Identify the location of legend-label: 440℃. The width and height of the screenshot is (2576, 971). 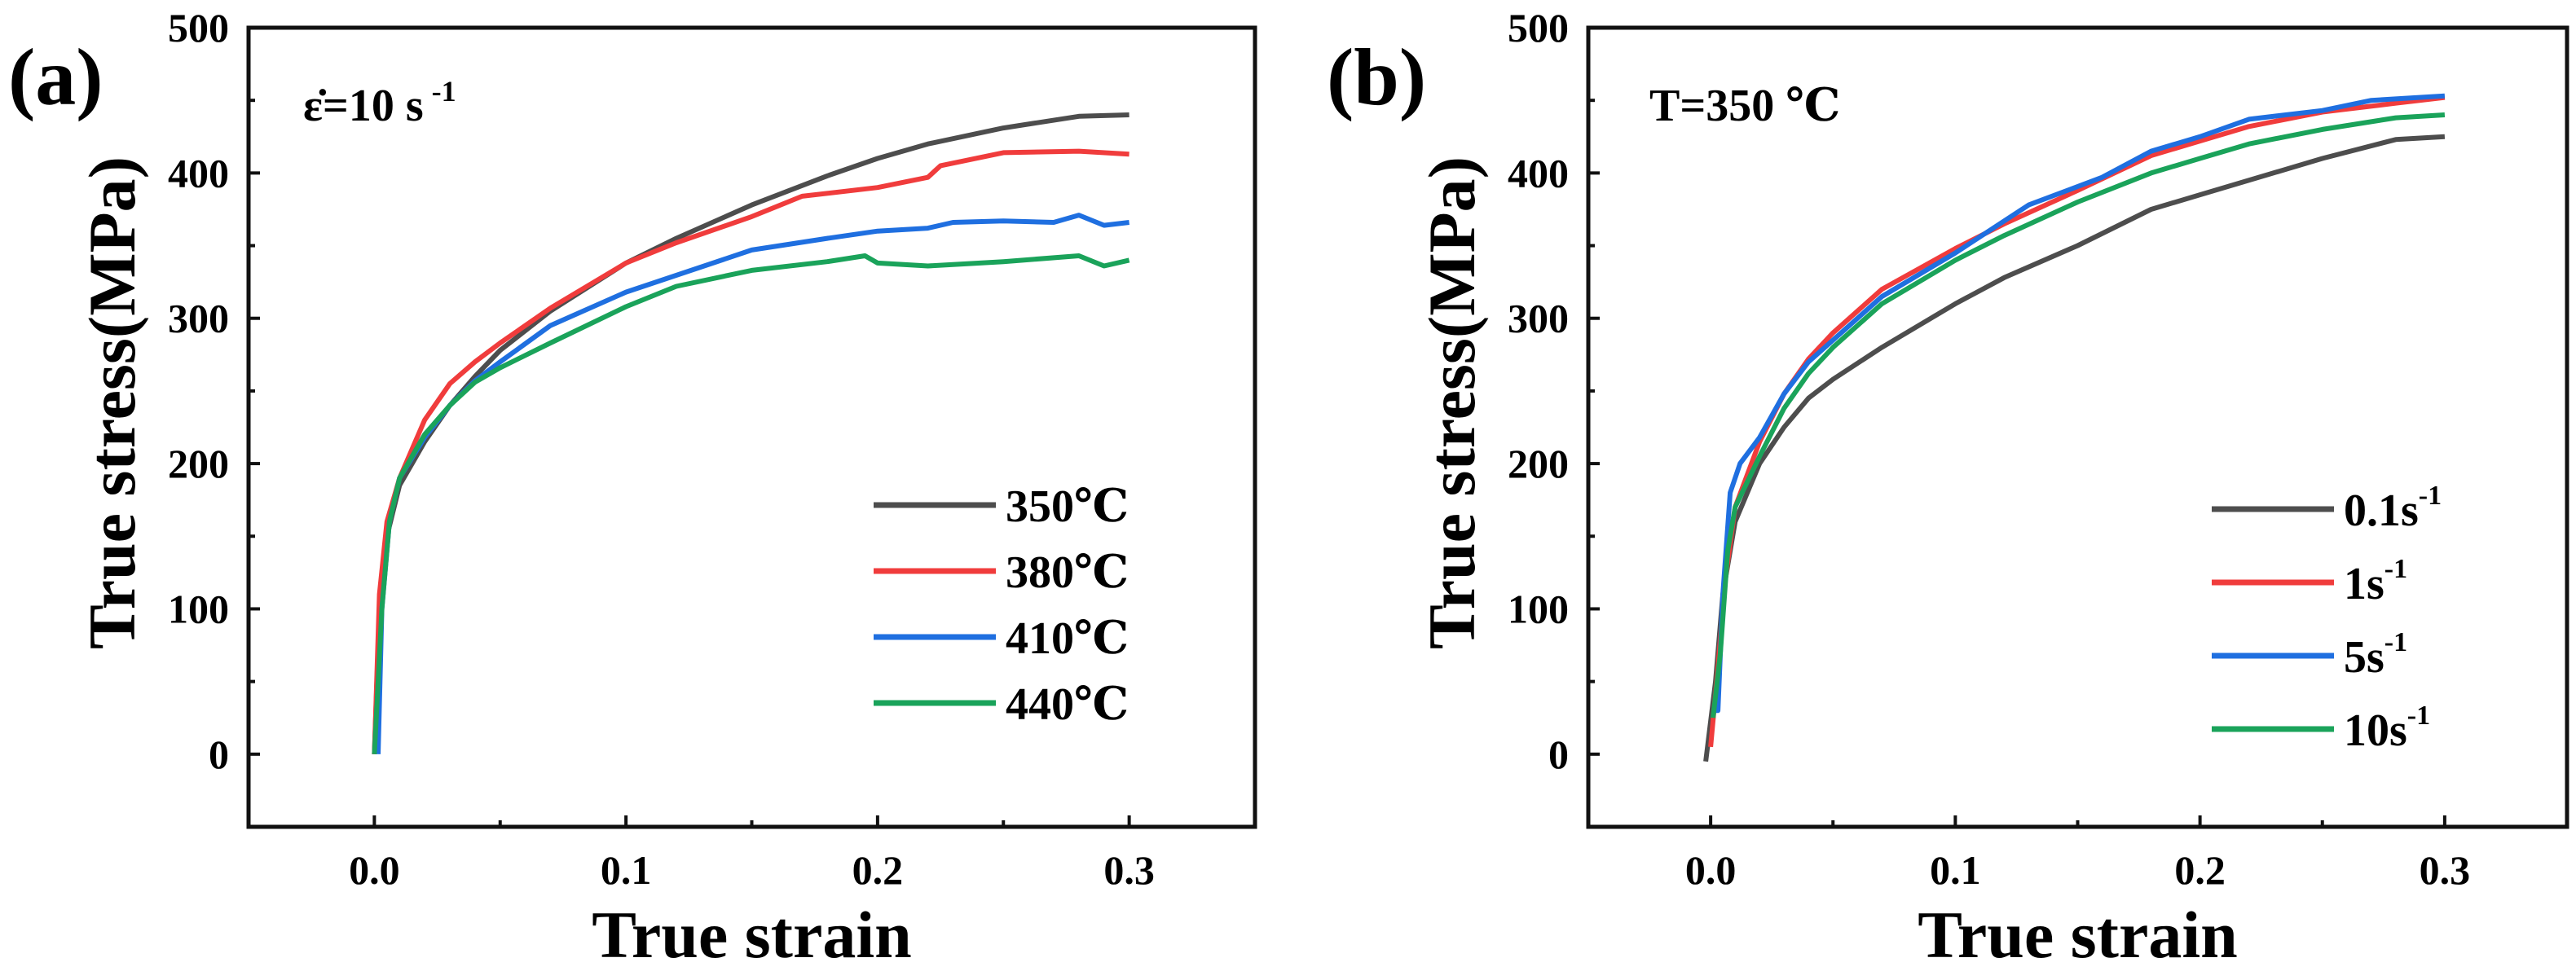
(1067, 704).